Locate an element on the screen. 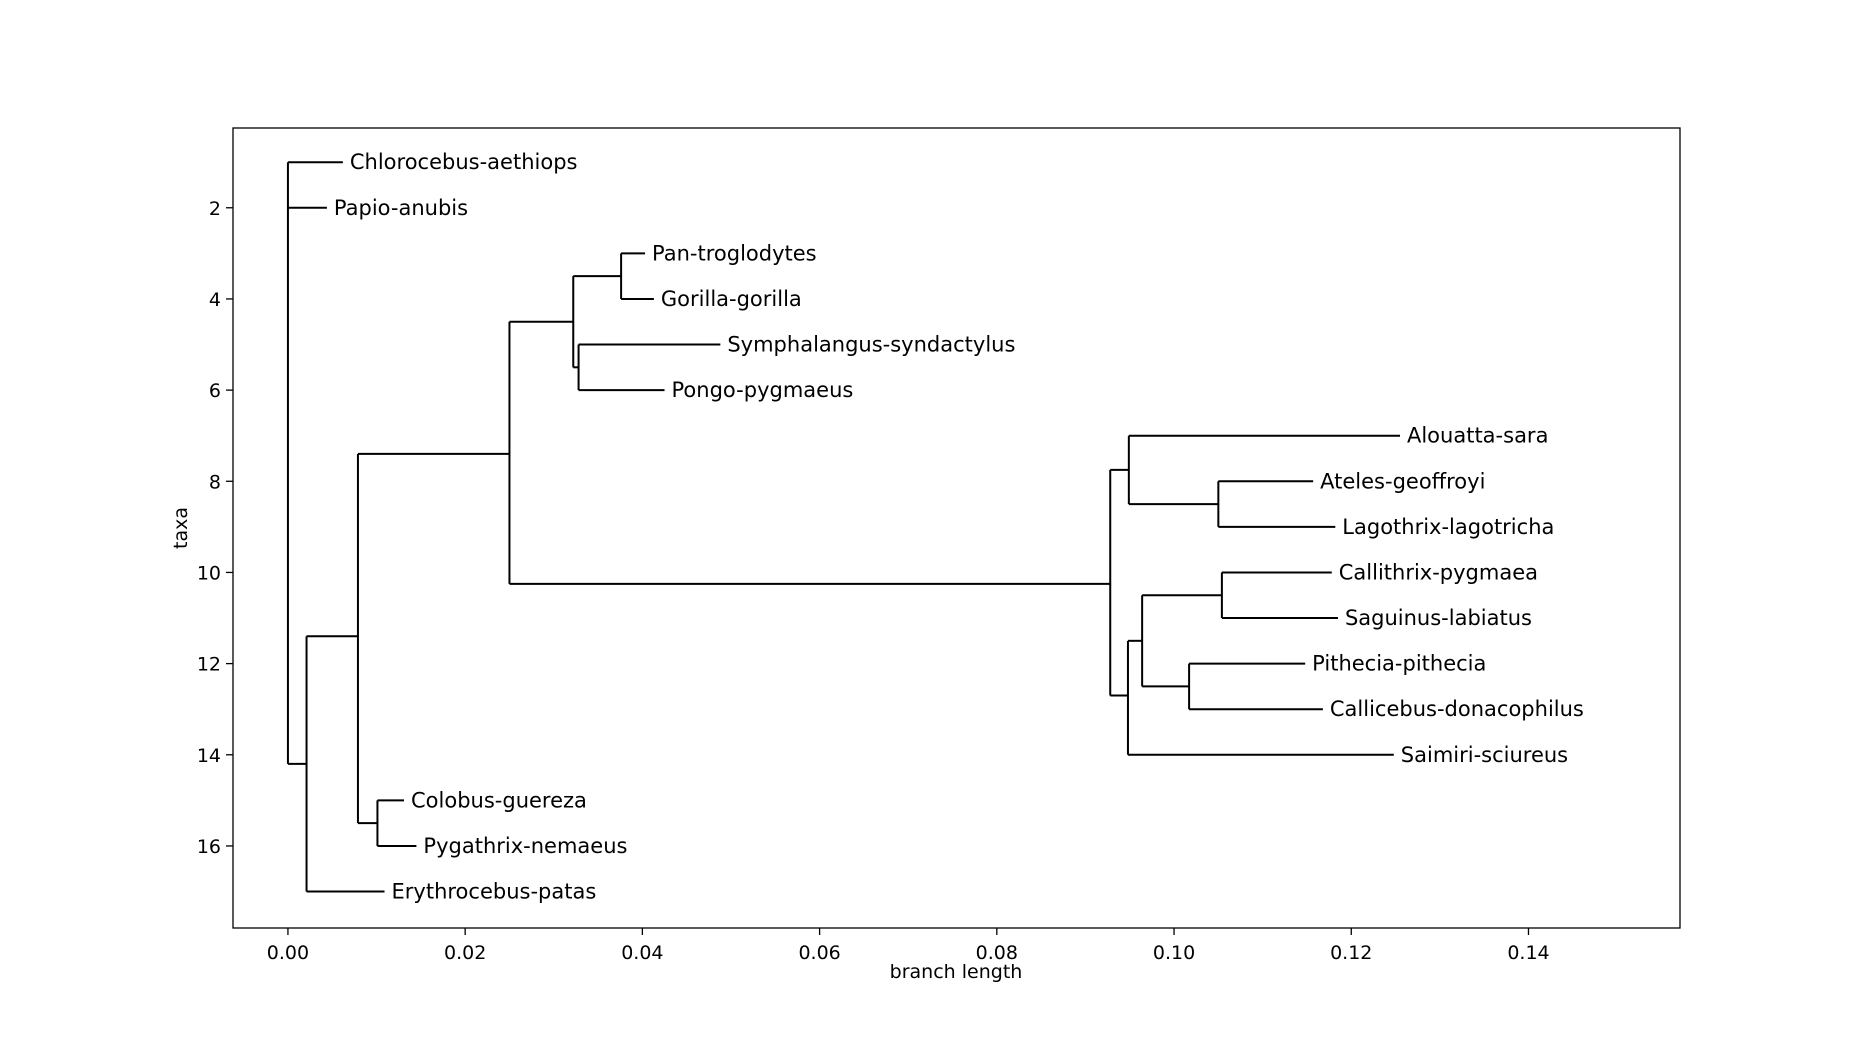 The height and width of the screenshot is (1050, 1850). leaf-label: Pygathrix-nemaeus is located at coordinates (525, 846).